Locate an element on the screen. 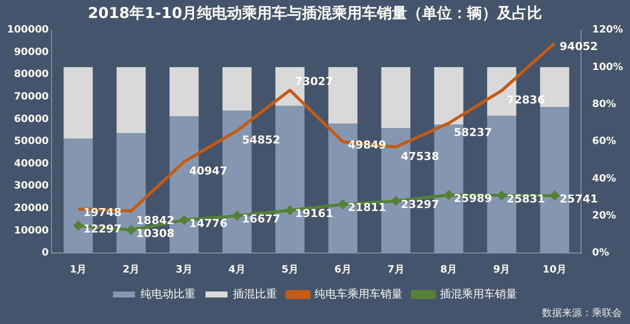 This screenshot has width=630, height=324. y-tick-label: 10000 is located at coordinates (31, 230).